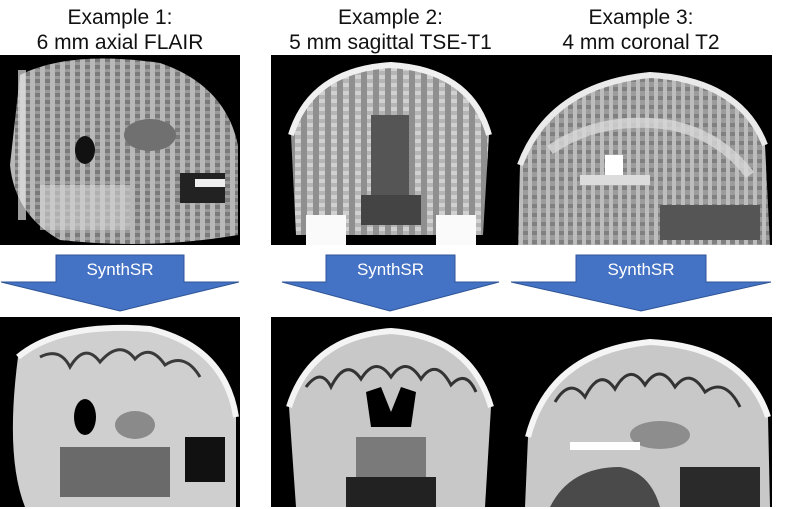 The height and width of the screenshot is (509, 800). I want to click on example-3-input-scan, so click(641, 150).